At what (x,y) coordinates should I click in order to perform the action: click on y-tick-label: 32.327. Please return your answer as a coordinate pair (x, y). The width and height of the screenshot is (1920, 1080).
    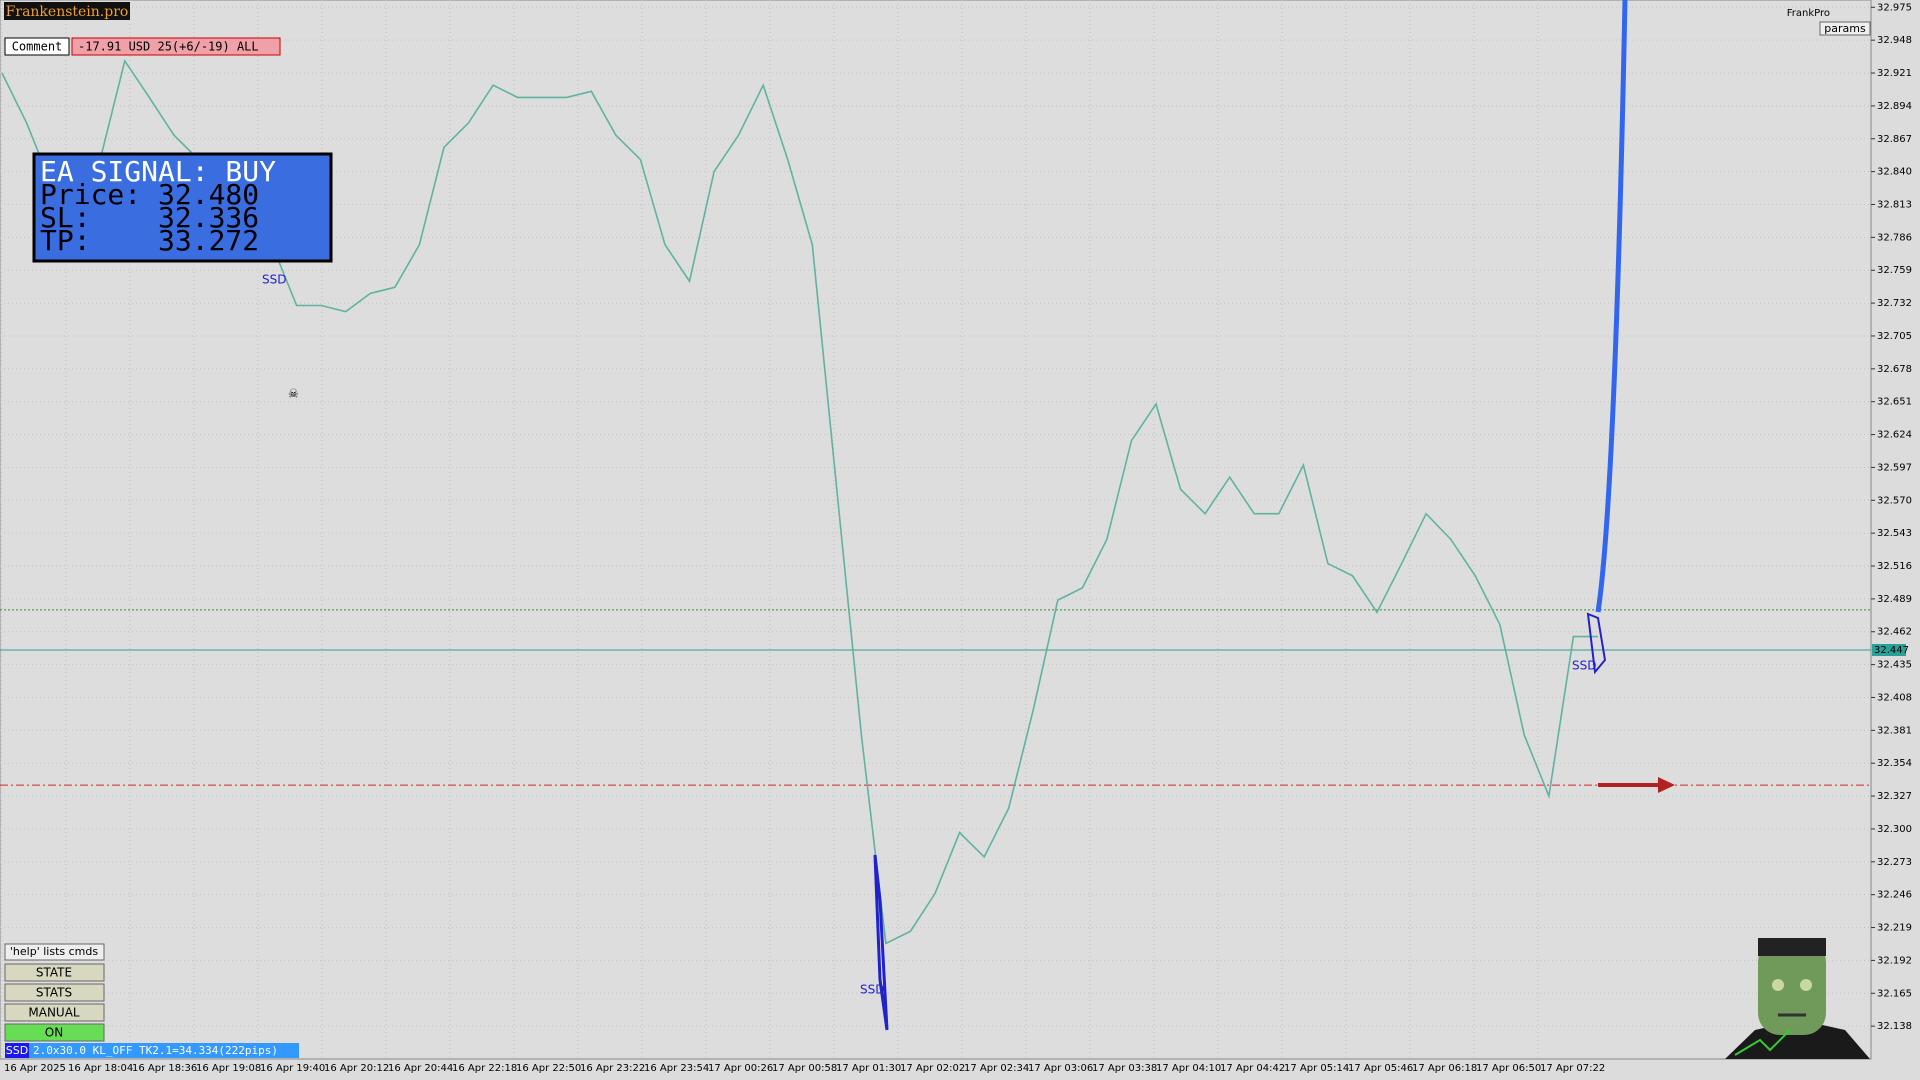
    Looking at the image, I should click on (1894, 796).